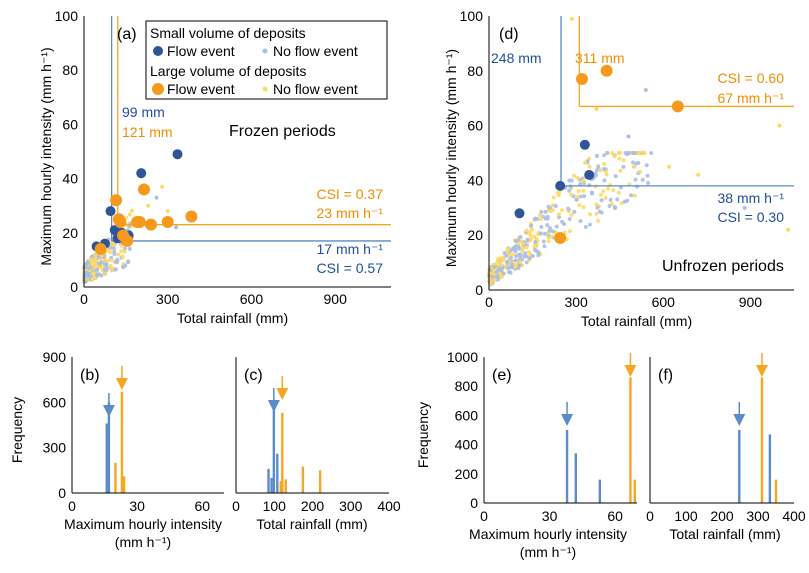 The height and width of the screenshot is (573, 809). I want to click on legend-small-noflow-marker, so click(265, 51).